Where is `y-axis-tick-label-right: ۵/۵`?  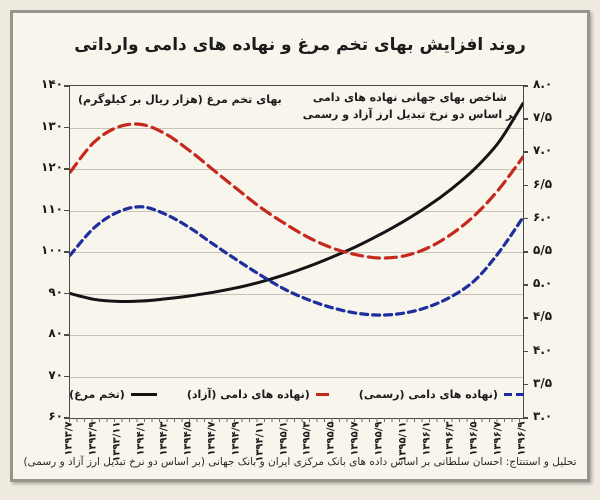
y-axis-tick-label-right: ۵/۵ is located at coordinates (543, 250).